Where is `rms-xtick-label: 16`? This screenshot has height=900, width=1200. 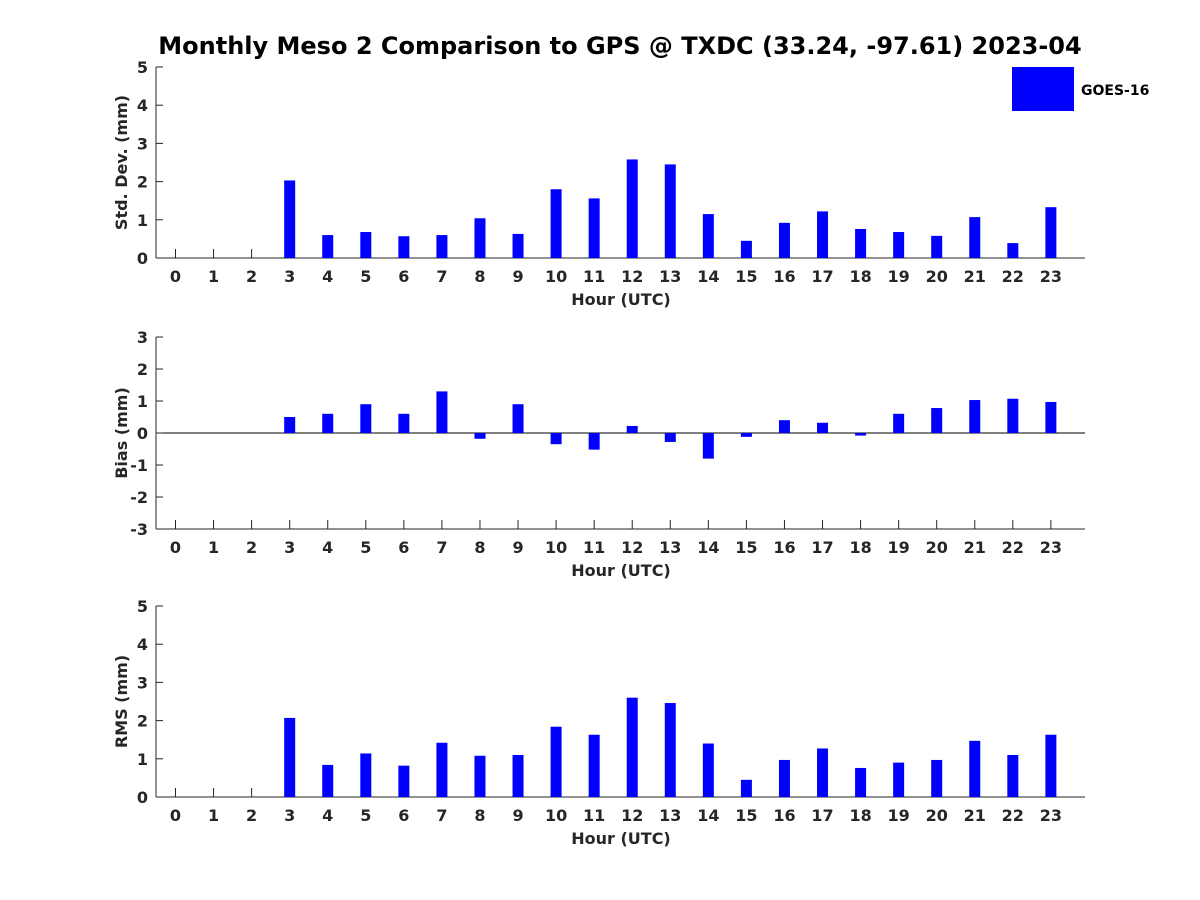 rms-xtick-label: 16 is located at coordinates (784, 815).